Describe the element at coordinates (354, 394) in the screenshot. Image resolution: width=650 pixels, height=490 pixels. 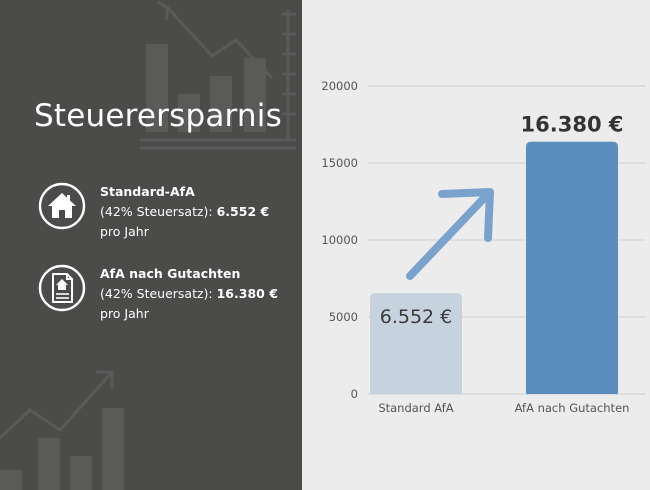
I see `y-tick-label: 0` at that location.